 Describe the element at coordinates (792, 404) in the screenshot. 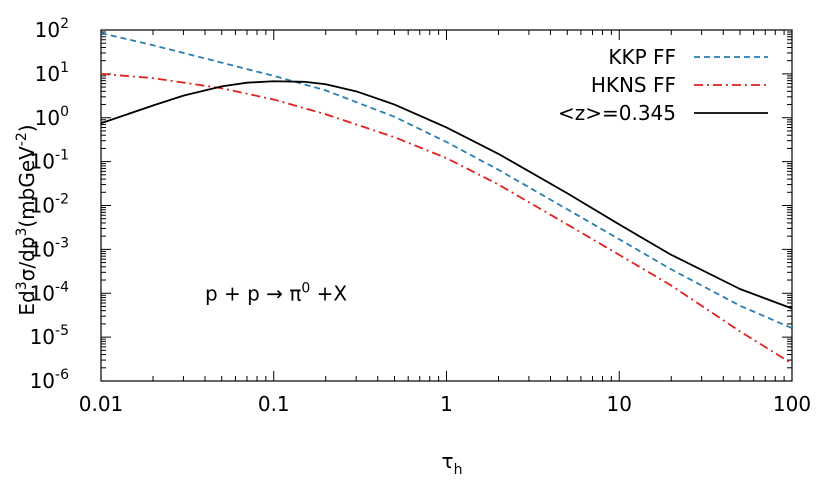

I see `x-tick-label: 100` at that location.